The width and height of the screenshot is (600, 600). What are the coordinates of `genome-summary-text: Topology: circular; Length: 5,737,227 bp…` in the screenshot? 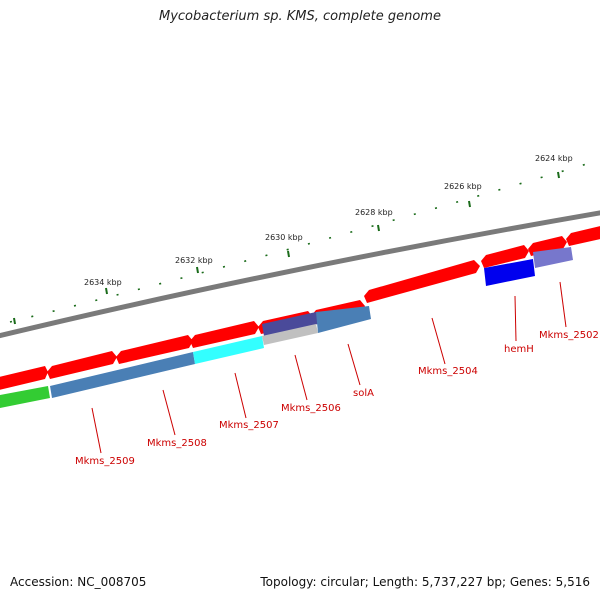 It's located at (425, 582).